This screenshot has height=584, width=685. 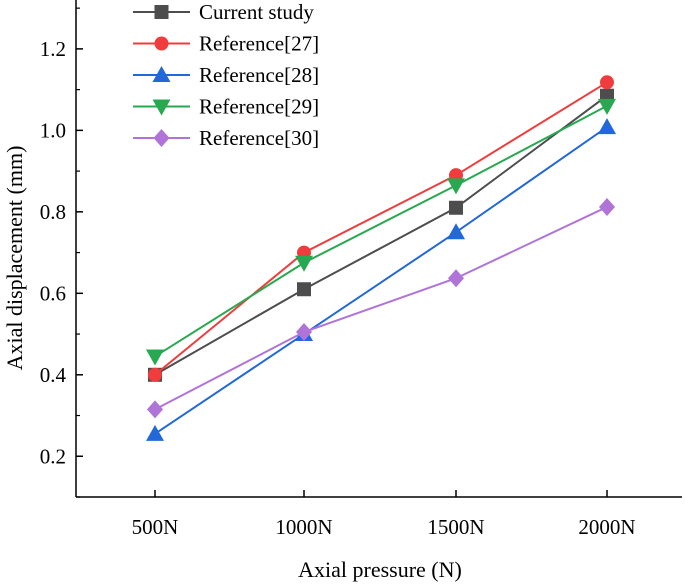 I want to click on legend-item: Reference[28], so click(x=226, y=75).